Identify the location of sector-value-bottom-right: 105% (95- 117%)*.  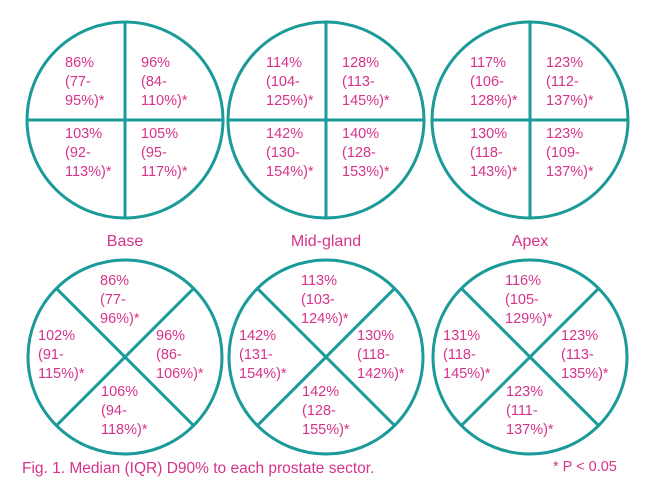
(164, 153).